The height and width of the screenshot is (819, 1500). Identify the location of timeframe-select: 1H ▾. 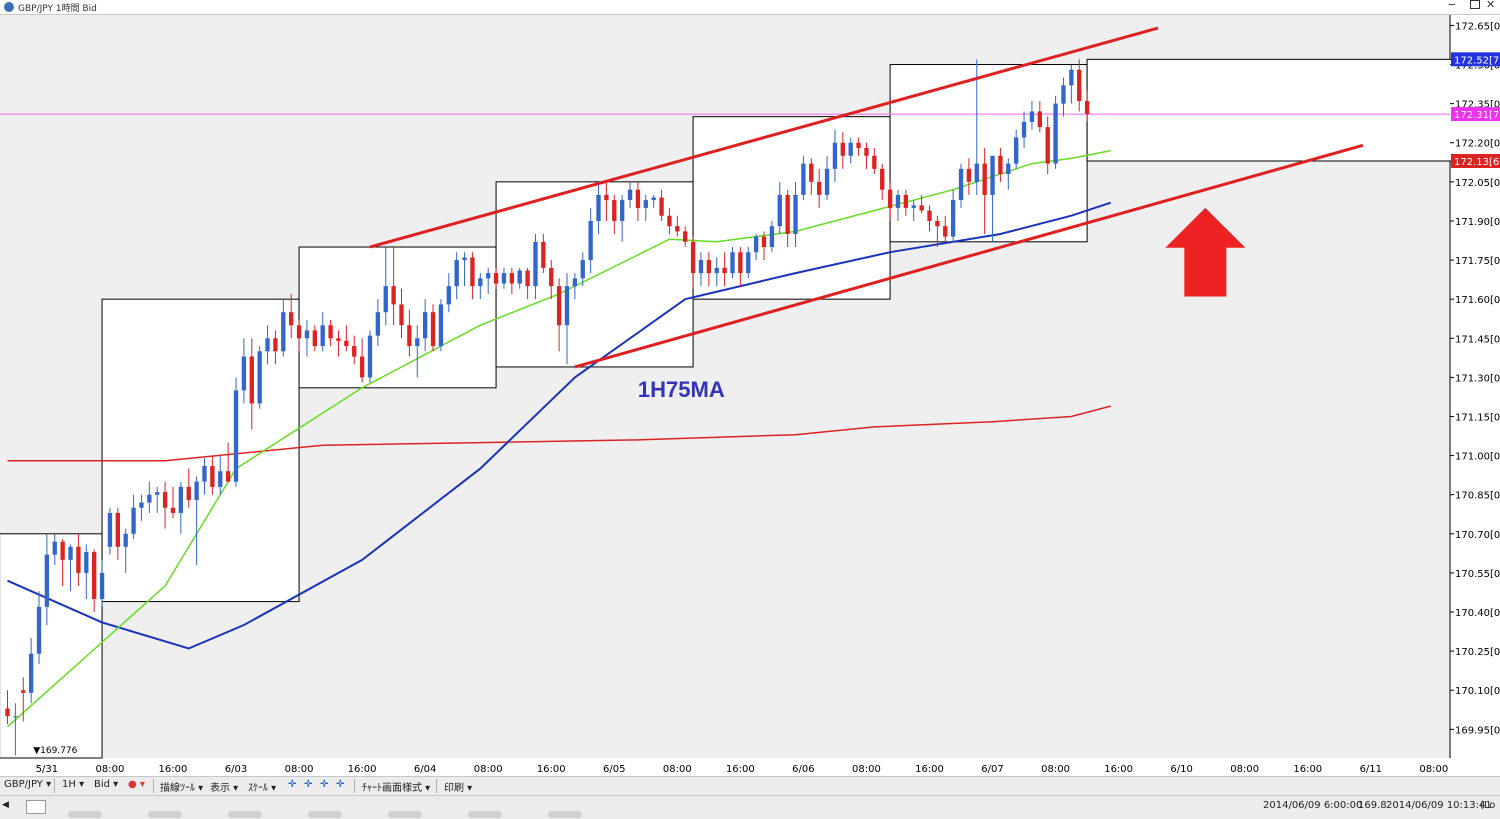
(73, 784).